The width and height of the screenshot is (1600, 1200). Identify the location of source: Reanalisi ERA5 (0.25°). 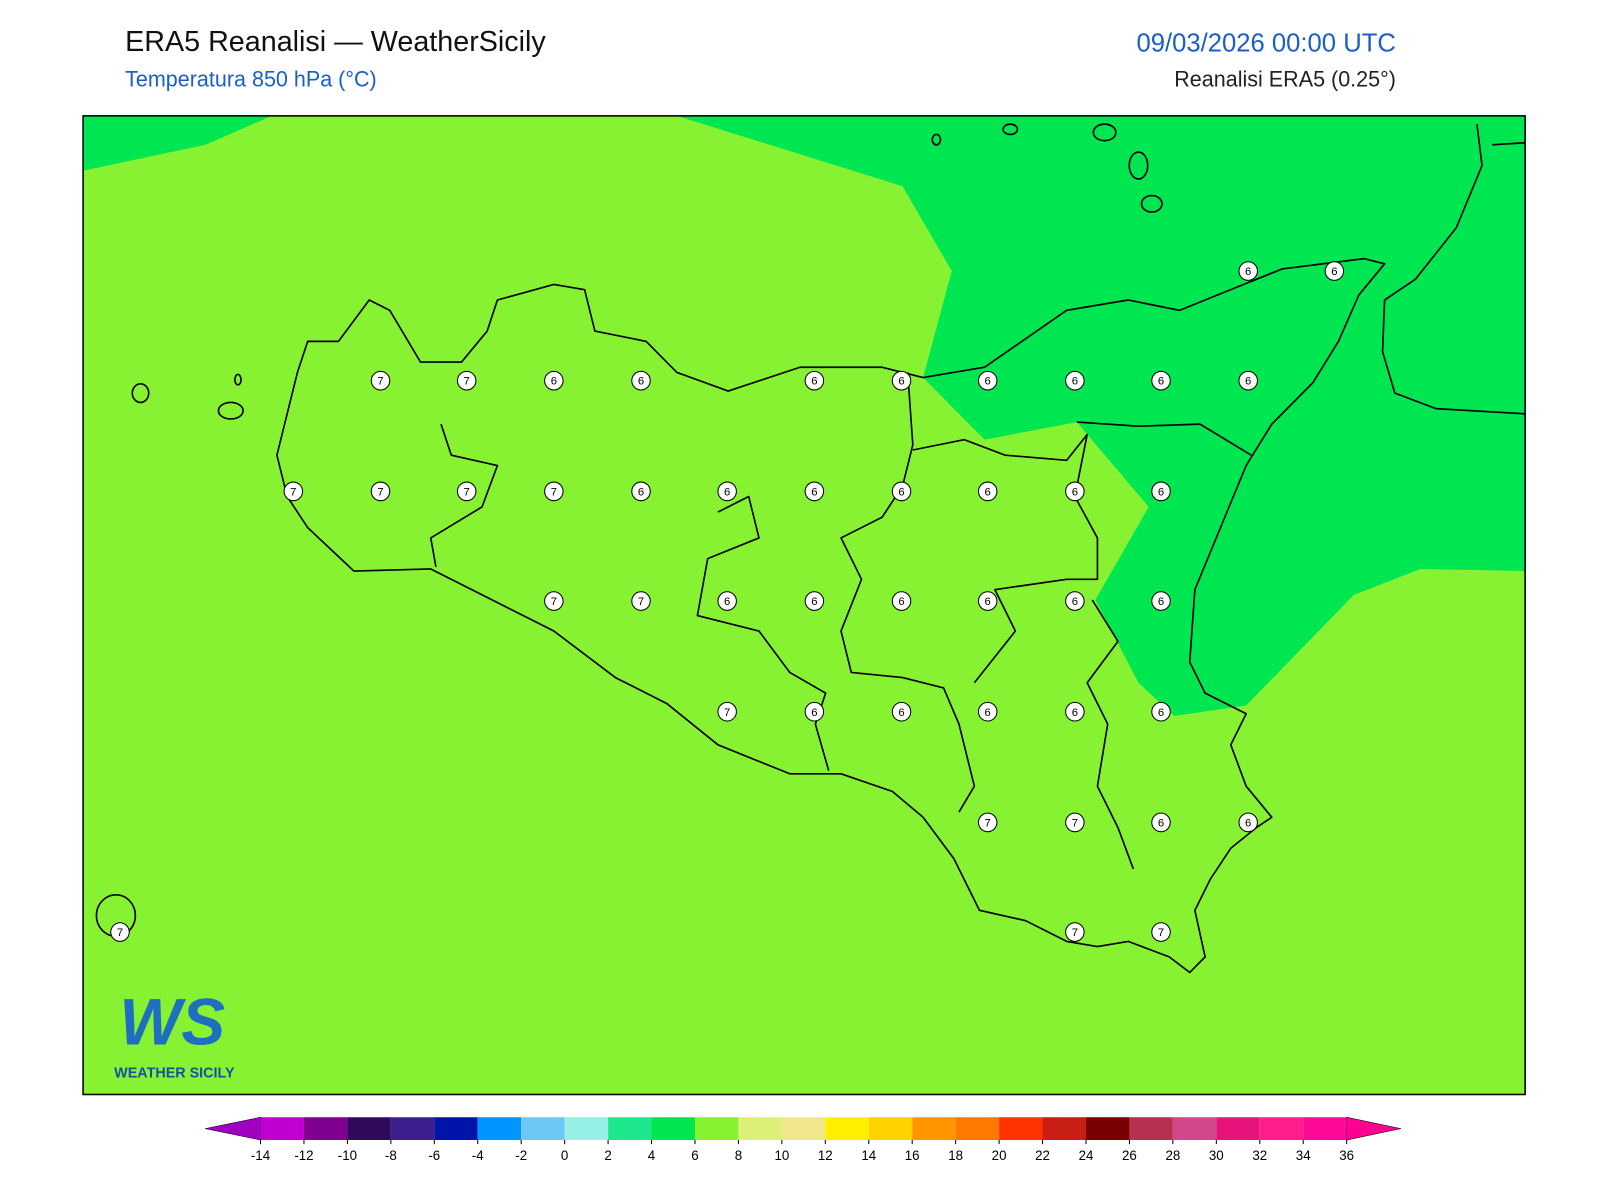
(1285, 78).